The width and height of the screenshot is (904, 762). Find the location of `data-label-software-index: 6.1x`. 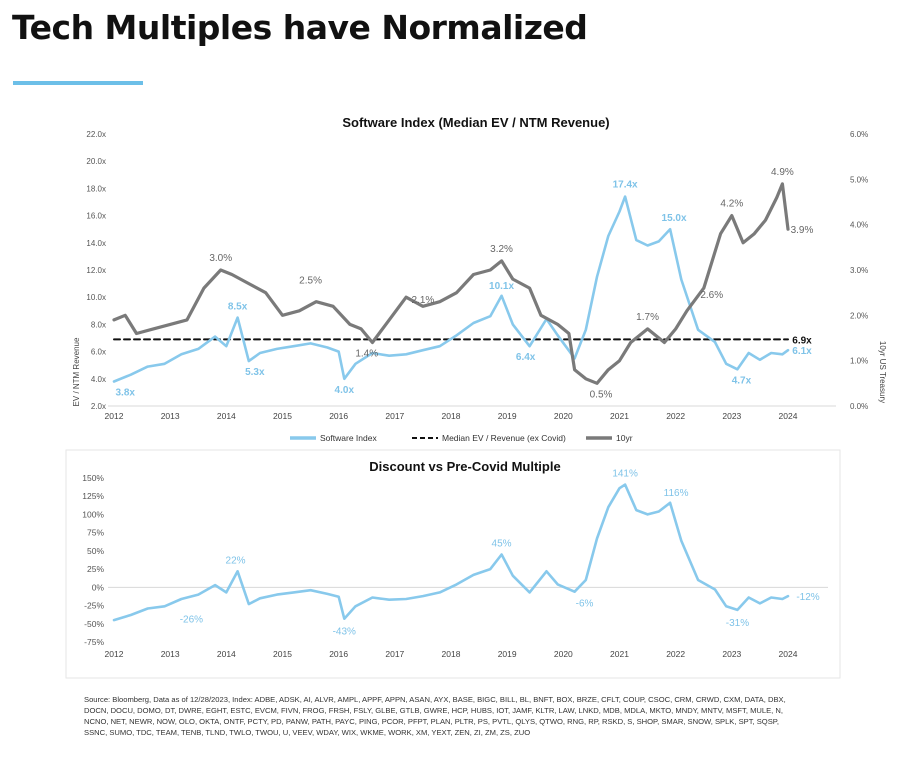

data-label-software-index: 6.1x is located at coordinates (802, 351).